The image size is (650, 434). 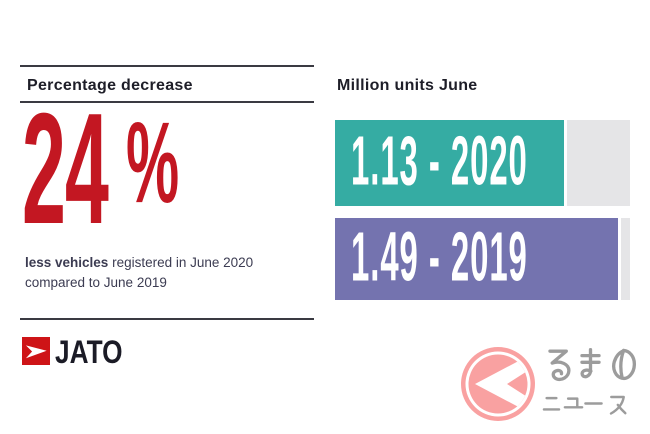 What do you see at coordinates (65, 169) in the screenshot?
I see `stat-value: 24` at bounding box center [65, 169].